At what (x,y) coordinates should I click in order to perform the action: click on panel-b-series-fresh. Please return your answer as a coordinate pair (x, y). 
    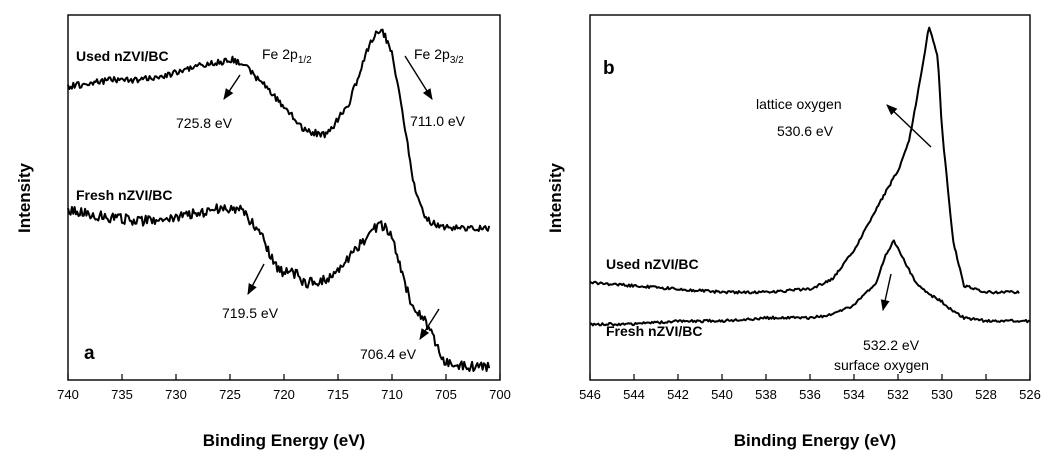
    Looking at the image, I should click on (810, 283).